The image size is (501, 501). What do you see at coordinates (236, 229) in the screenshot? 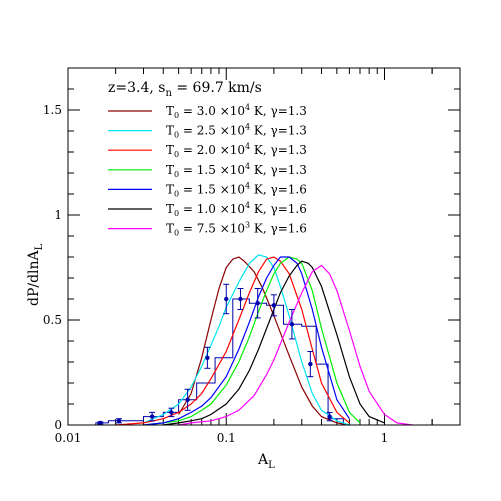
I see `legend-label: T0 = 7.5 ×103 K, γ=1.6` at bounding box center [236, 229].